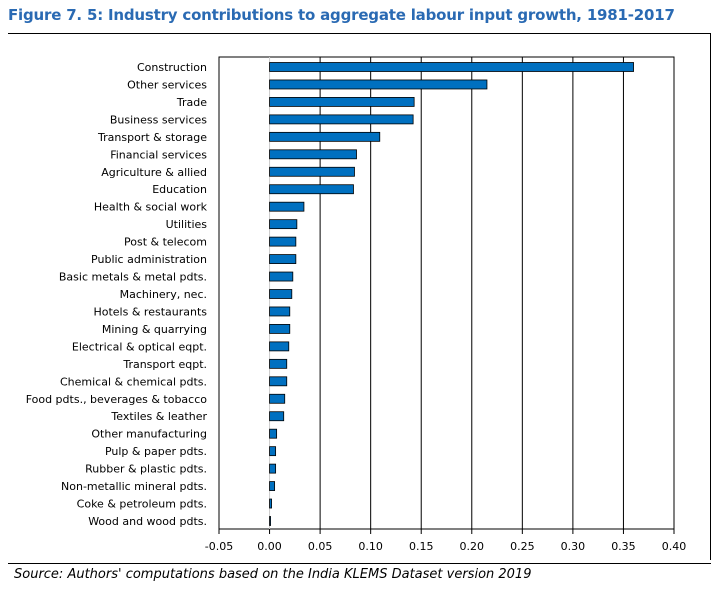 This screenshot has height=593, width=718. Describe the element at coordinates (187, 224) in the screenshot. I see `category-label: Utilities` at that location.